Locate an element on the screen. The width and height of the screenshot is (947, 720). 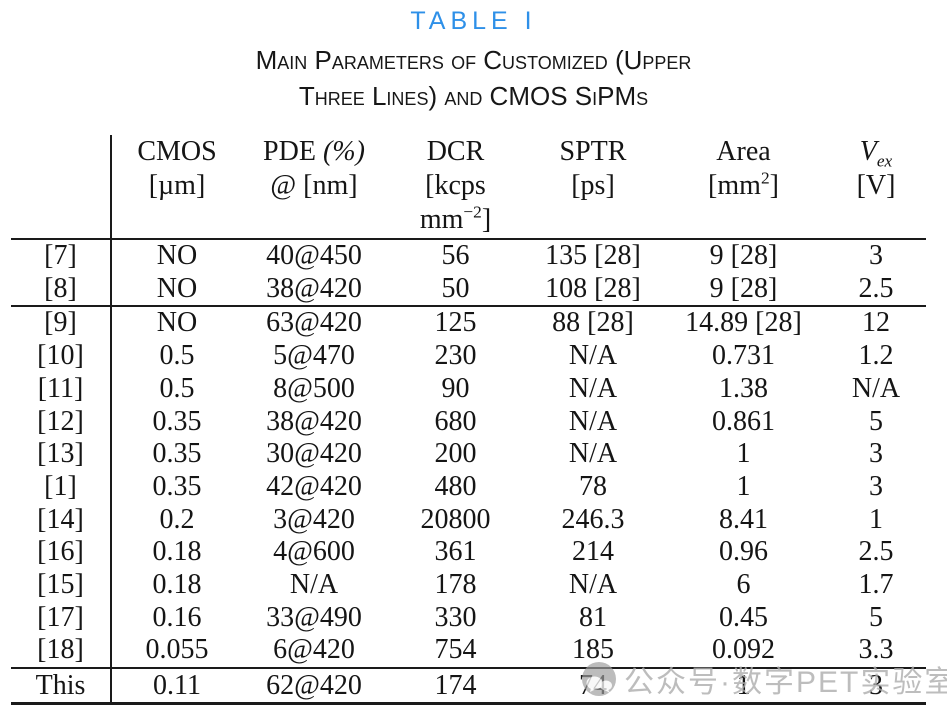
cell-sptr: 135 [28] is located at coordinates (593, 255).